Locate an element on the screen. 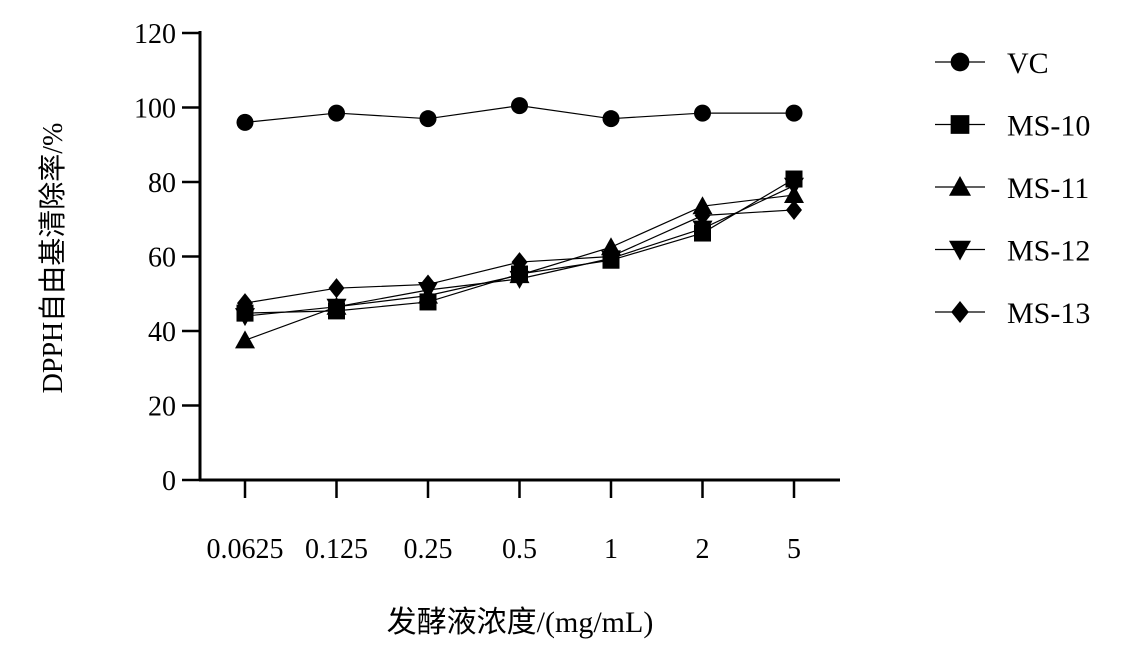 Image resolution: width=1127 pixels, height=660 pixels. x-tick-label: 0.125 is located at coordinates (336, 549).